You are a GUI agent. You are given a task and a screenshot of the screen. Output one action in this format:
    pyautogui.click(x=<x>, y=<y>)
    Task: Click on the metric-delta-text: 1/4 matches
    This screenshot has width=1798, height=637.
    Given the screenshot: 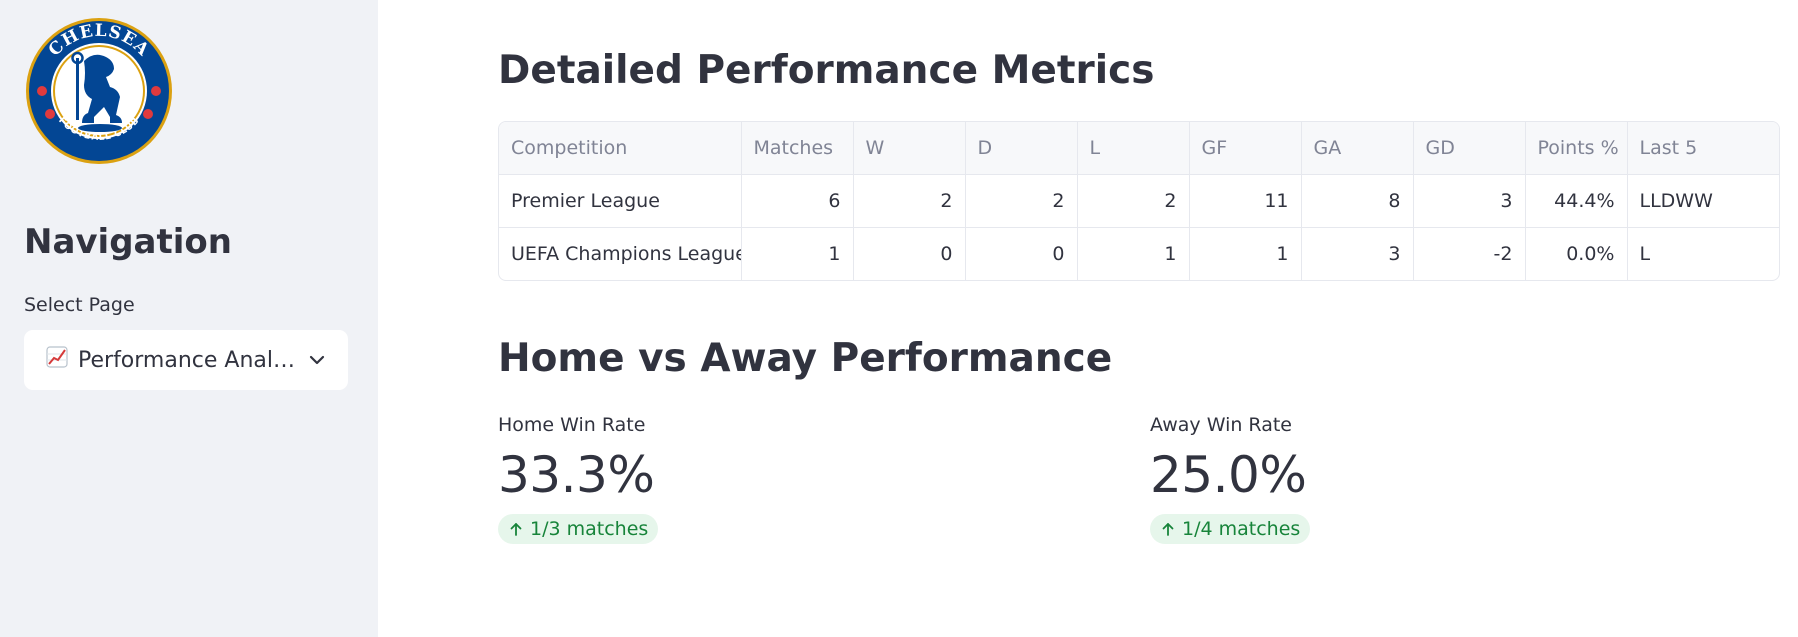 What is the action you would take?
    pyautogui.click(x=1241, y=529)
    